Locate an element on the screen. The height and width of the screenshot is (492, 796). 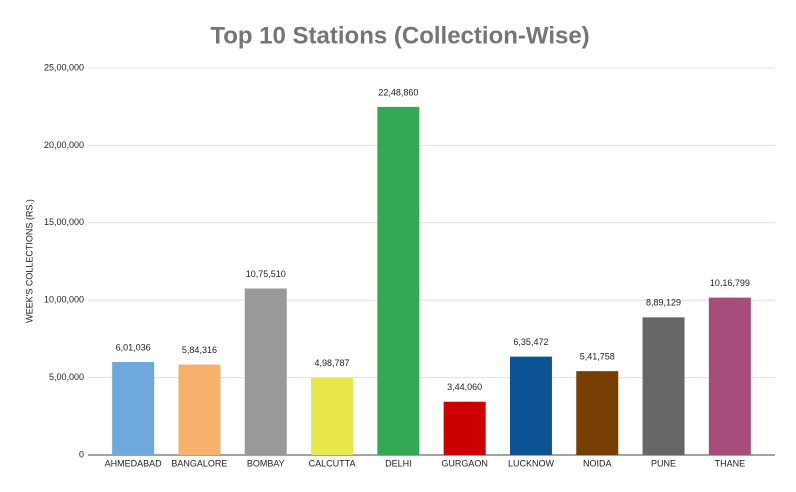
value-label: 22,48,860 is located at coordinates (398, 92).